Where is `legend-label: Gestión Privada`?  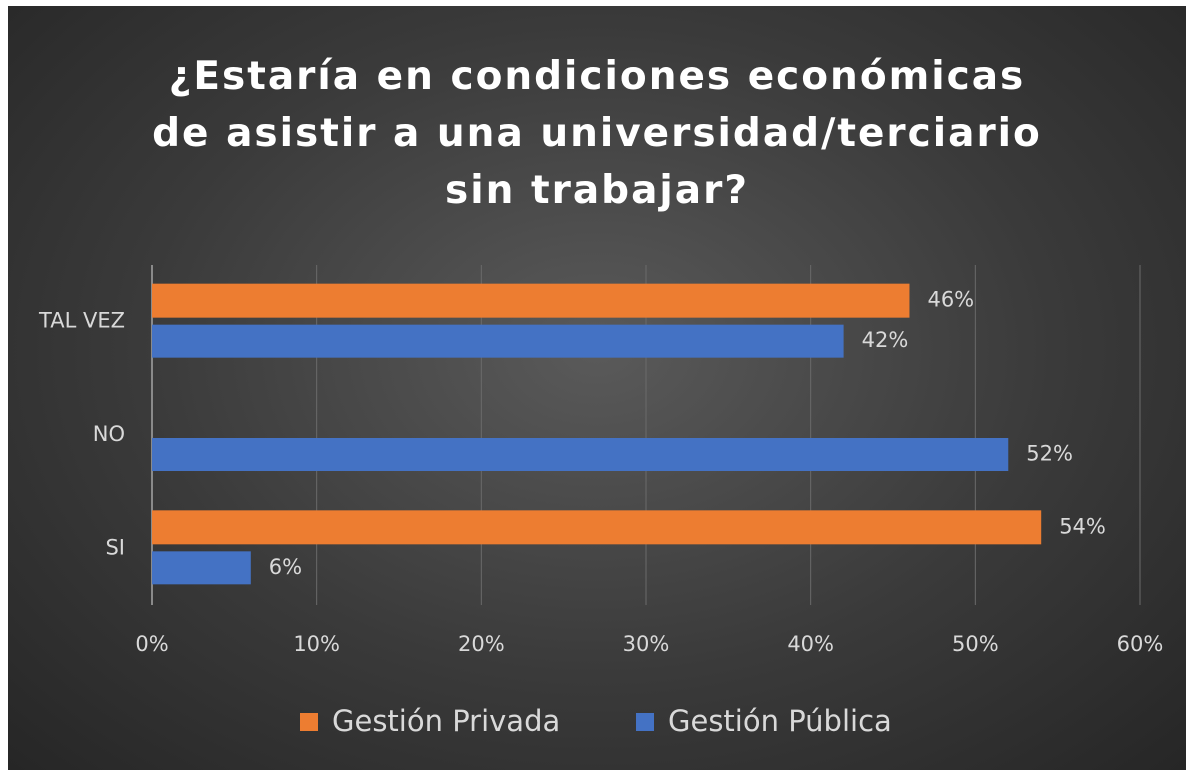 legend-label: Gestión Privada is located at coordinates (446, 721).